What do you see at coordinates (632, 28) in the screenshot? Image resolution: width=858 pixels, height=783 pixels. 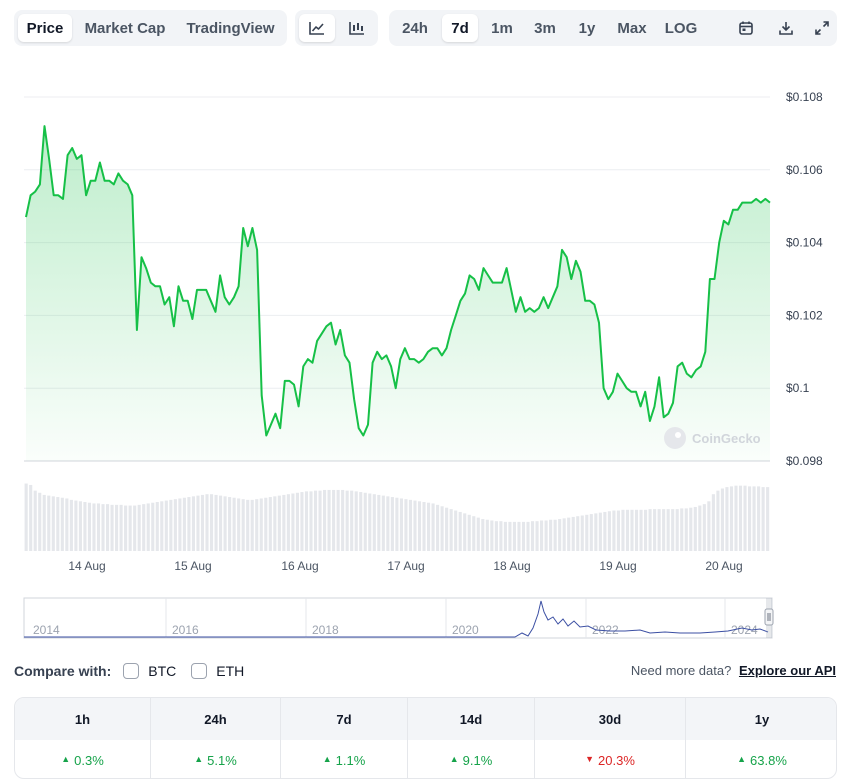 I see `range-max: Max` at bounding box center [632, 28].